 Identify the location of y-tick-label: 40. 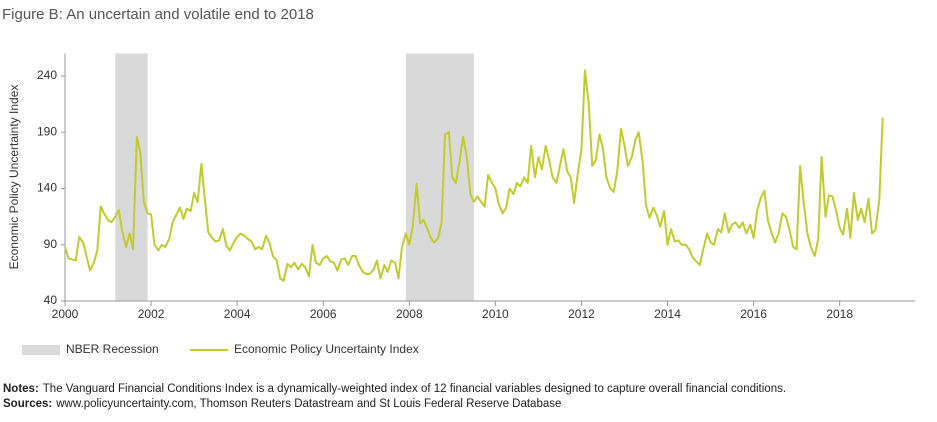
(51, 300).